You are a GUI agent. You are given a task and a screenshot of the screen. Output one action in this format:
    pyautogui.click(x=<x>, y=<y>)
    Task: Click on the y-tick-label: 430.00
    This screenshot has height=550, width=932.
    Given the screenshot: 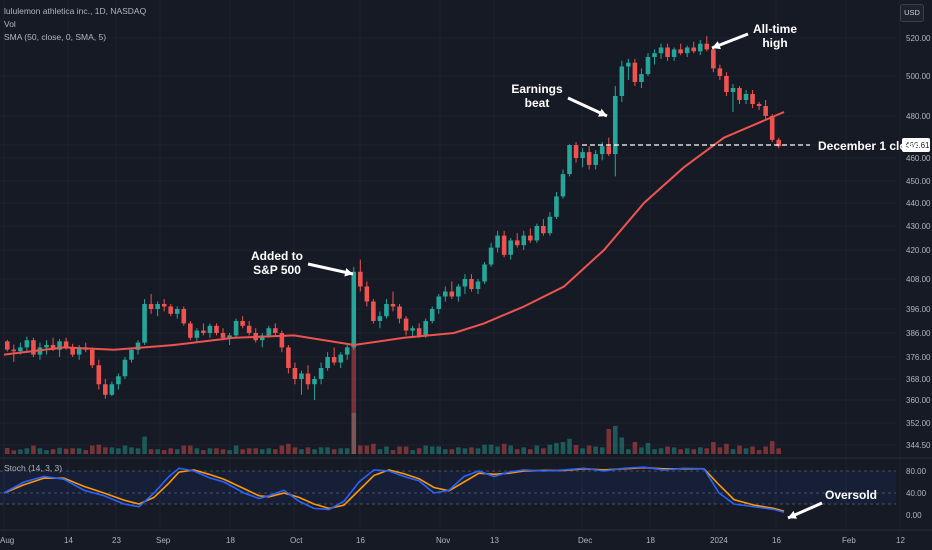 What is the action you would take?
    pyautogui.click(x=918, y=226)
    